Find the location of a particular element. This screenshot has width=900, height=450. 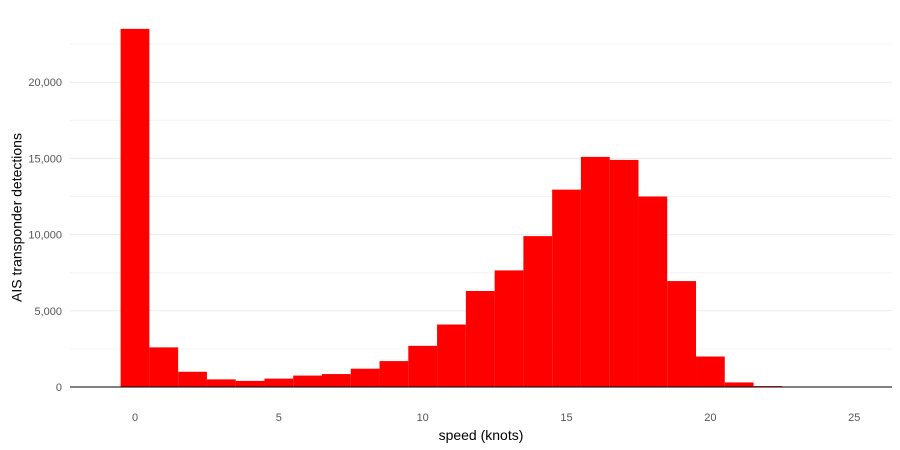

y-tick-label: 10,000 is located at coordinates (45, 236).